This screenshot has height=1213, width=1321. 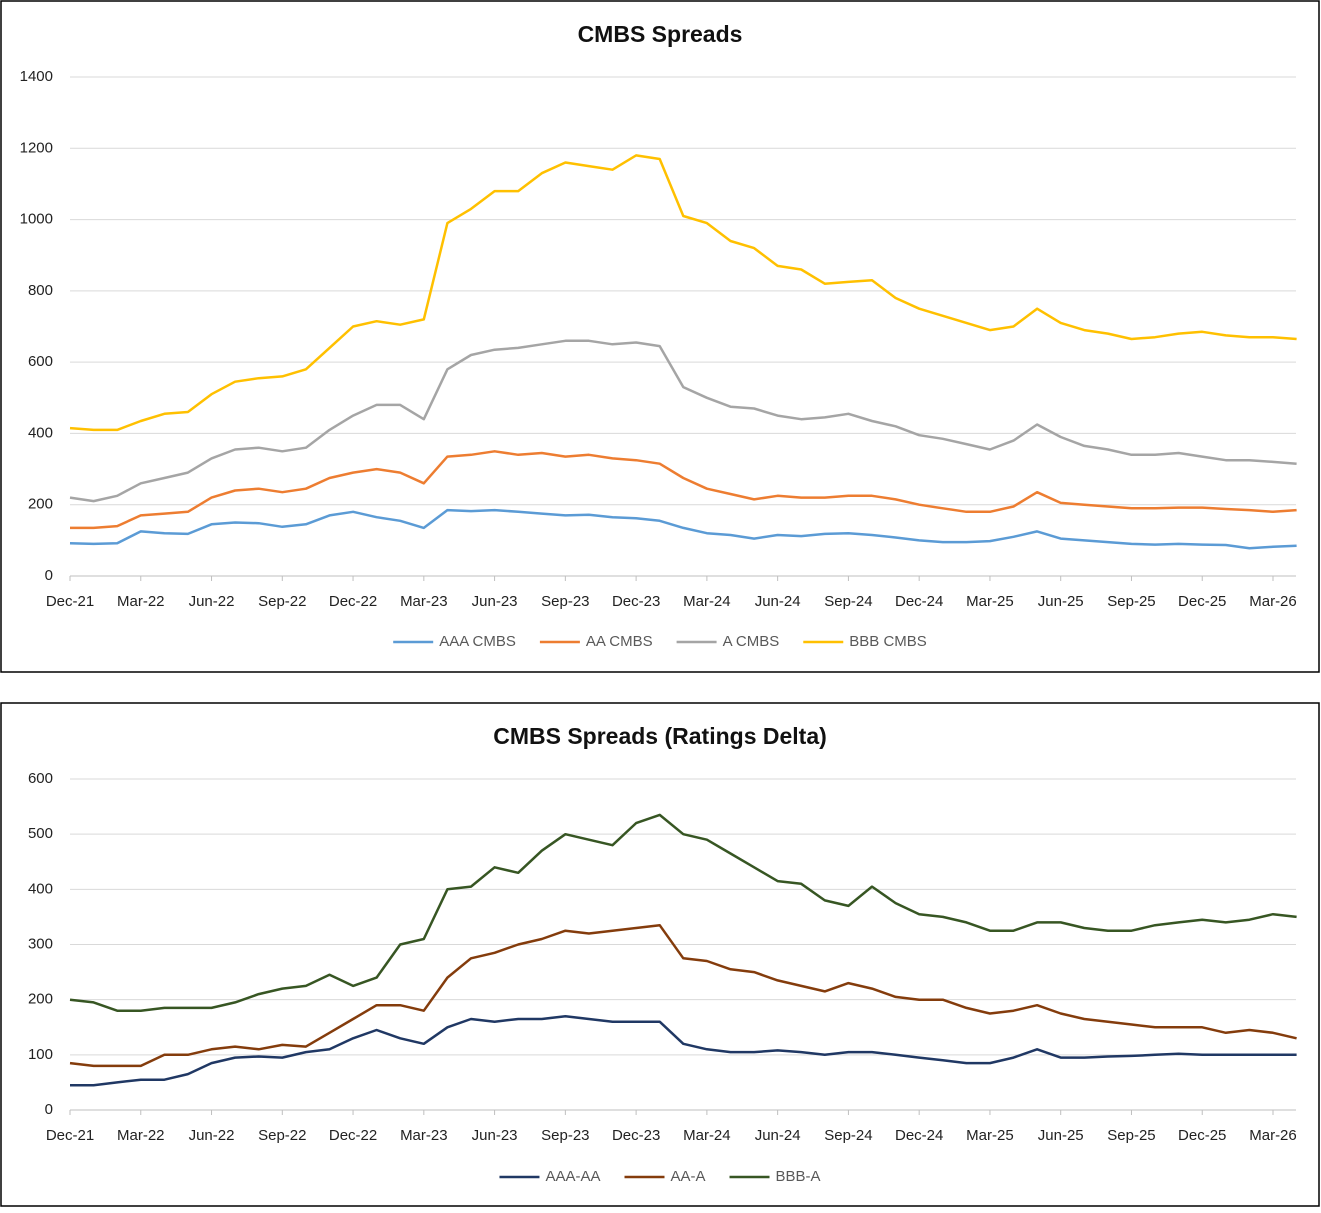 I want to click on chart-title: CMBS Spreads, so click(x=660, y=34).